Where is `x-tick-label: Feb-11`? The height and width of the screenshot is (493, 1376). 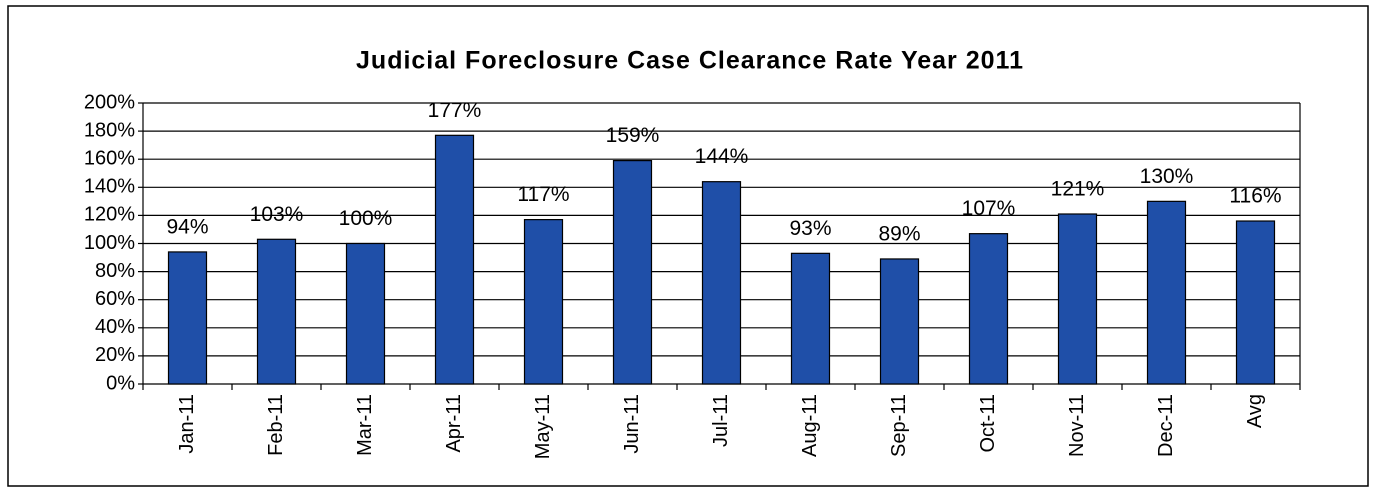 x-tick-label: Feb-11 is located at coordinates (276, 425).